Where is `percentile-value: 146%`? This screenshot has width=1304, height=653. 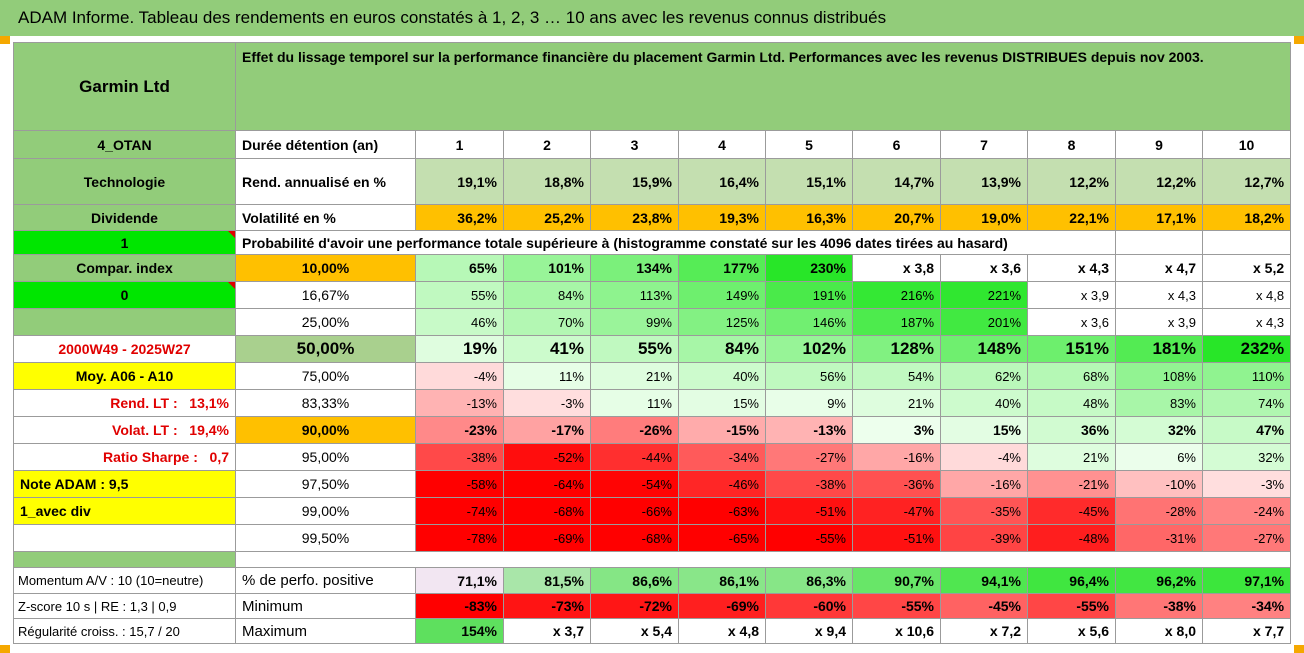
percentile-value: 146% is located at coordinates (809, 322).